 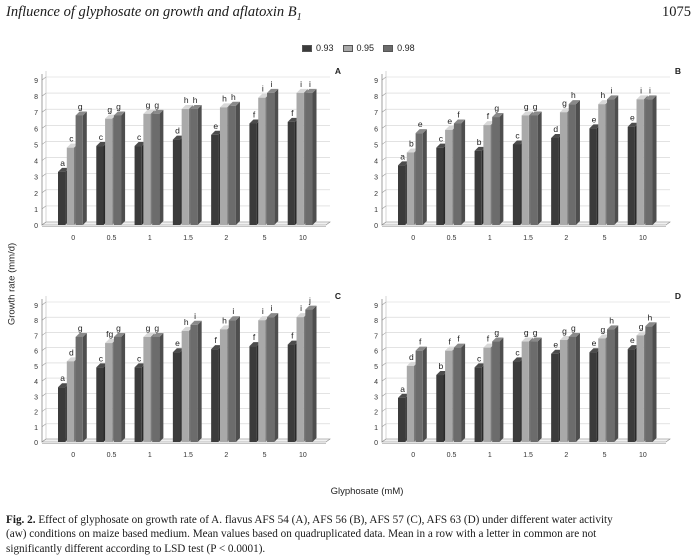 I want to click on header-title-subscript: 1, so click(x=299, y=17).